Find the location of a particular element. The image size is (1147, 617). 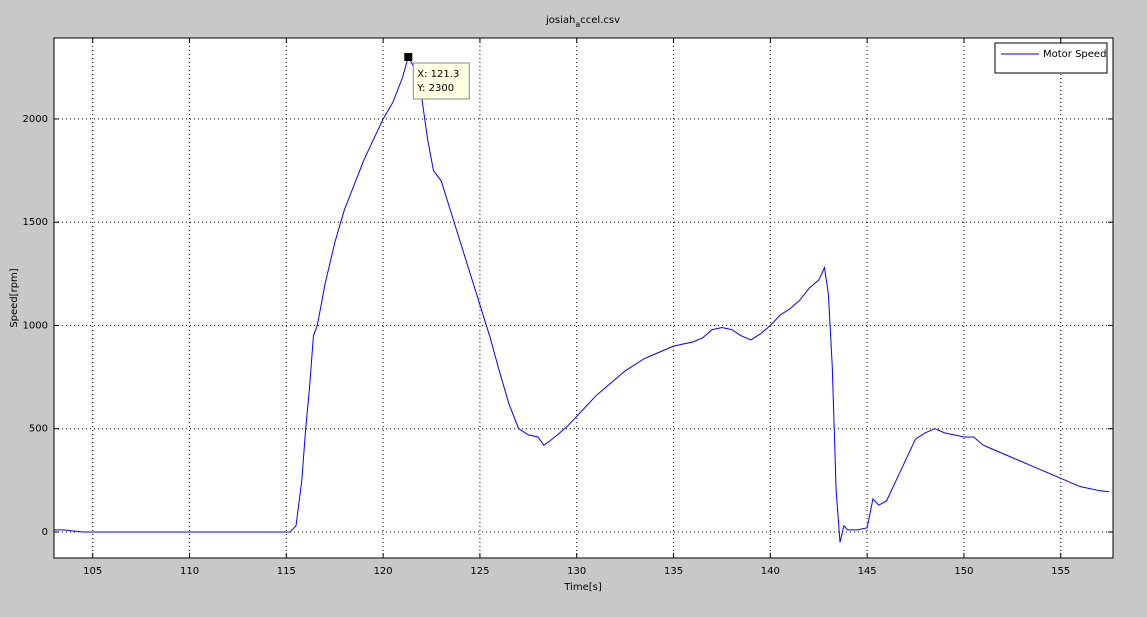

legend: Motor Speed is located at coordinates (1051, 58).